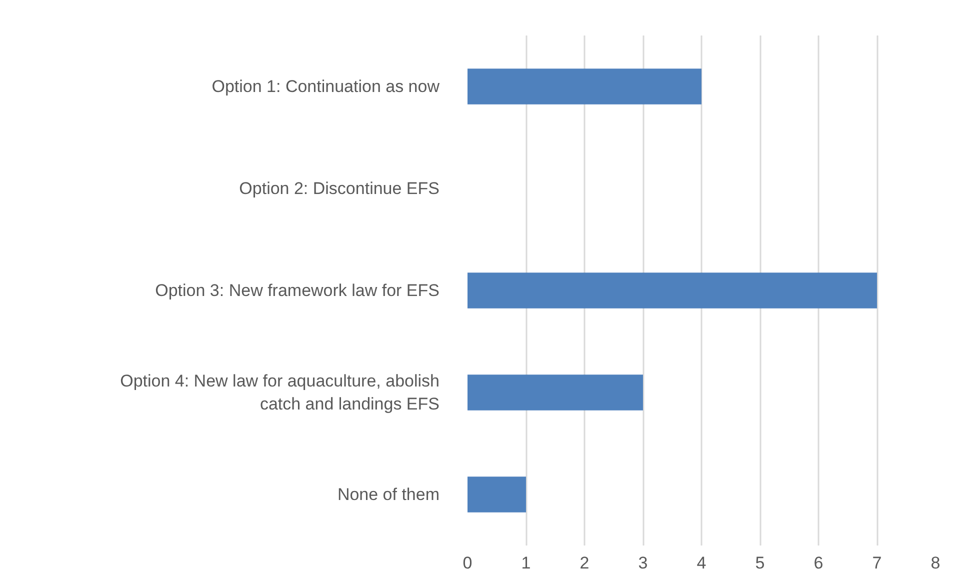  I want to click on y-tick-label: Option 4: New law for aquaculture, abolish catch and landings EFS, so click(280, 393).